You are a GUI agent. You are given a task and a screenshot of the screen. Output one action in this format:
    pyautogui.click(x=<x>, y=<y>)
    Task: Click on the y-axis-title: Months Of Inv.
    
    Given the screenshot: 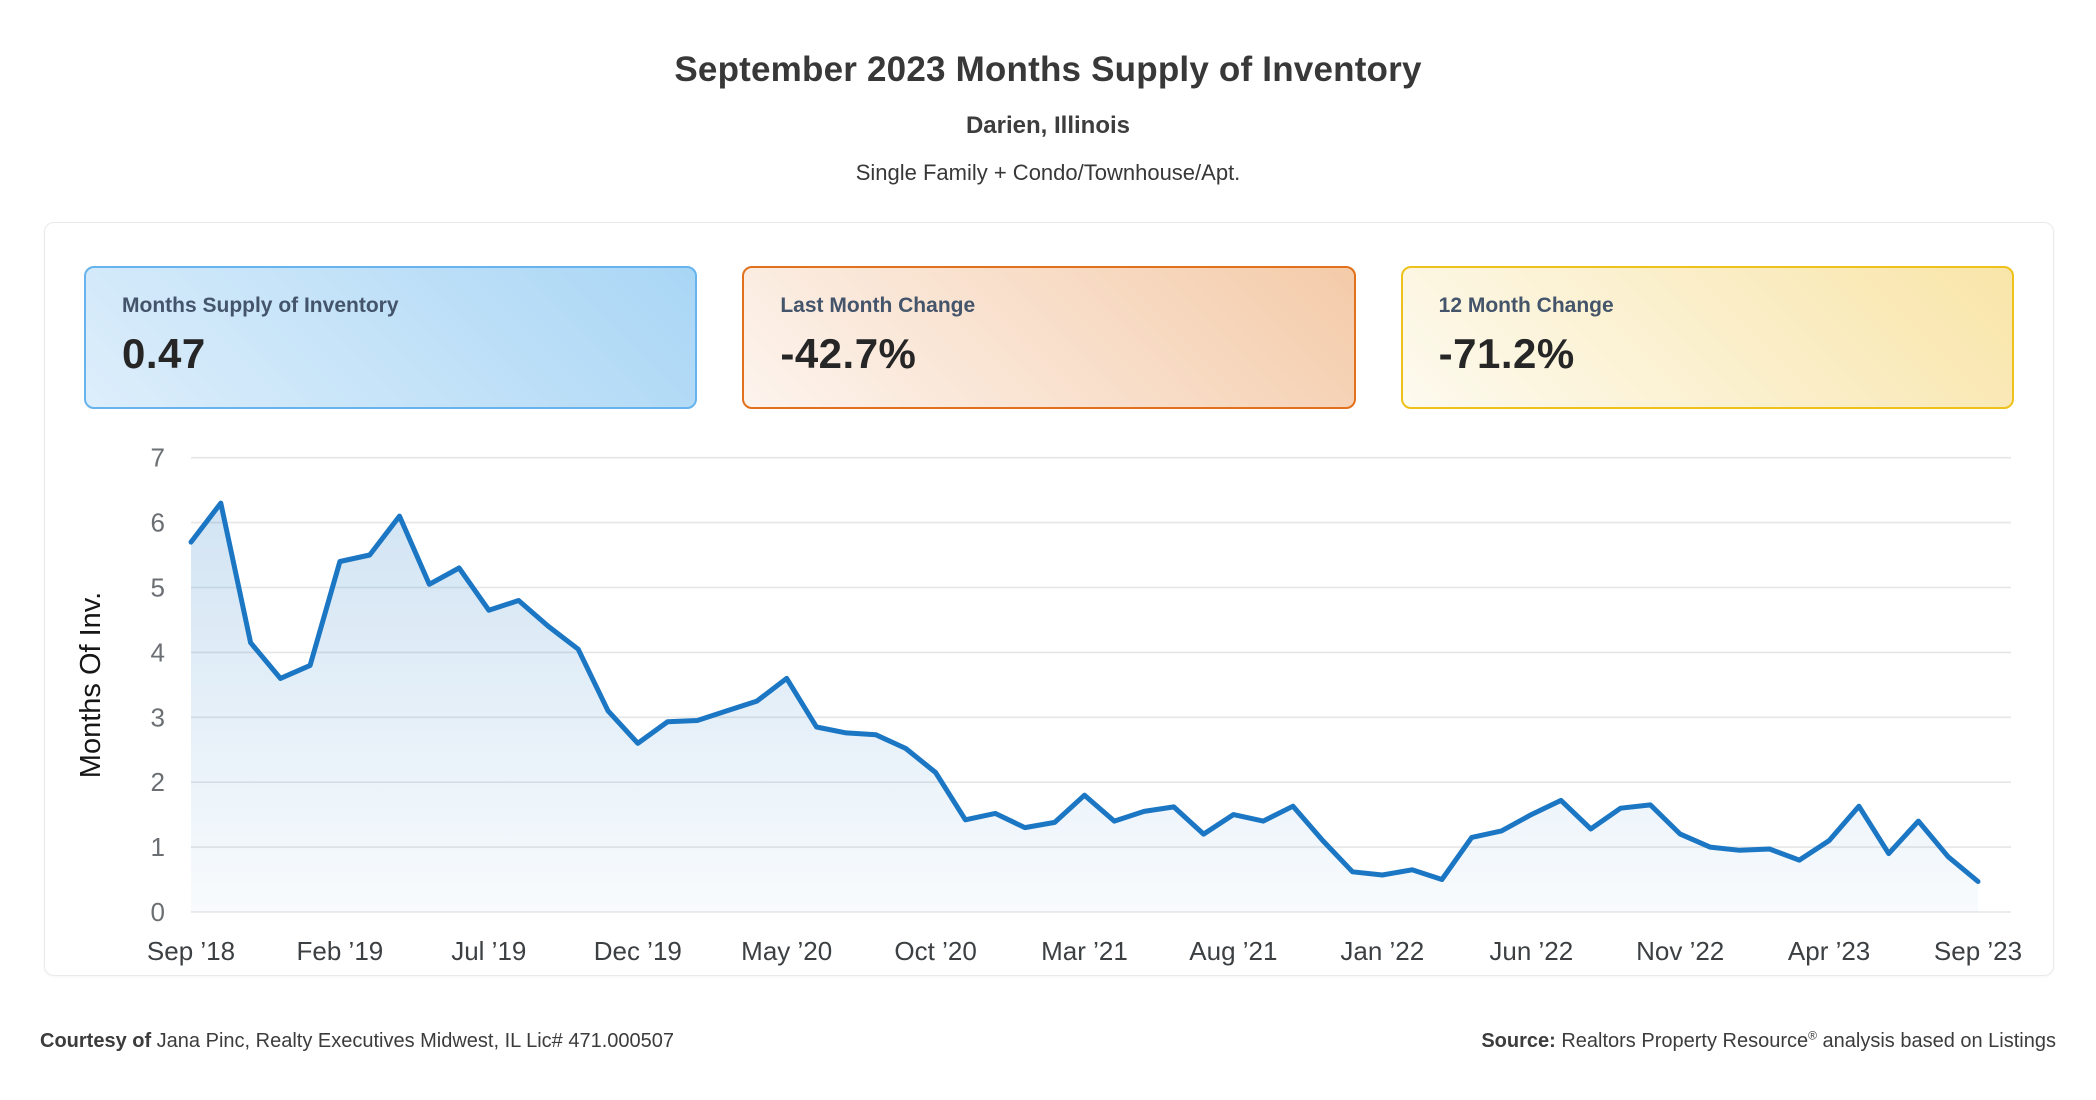 What is the action you would take?
    pyautogui.click(x=91, y=685)
    